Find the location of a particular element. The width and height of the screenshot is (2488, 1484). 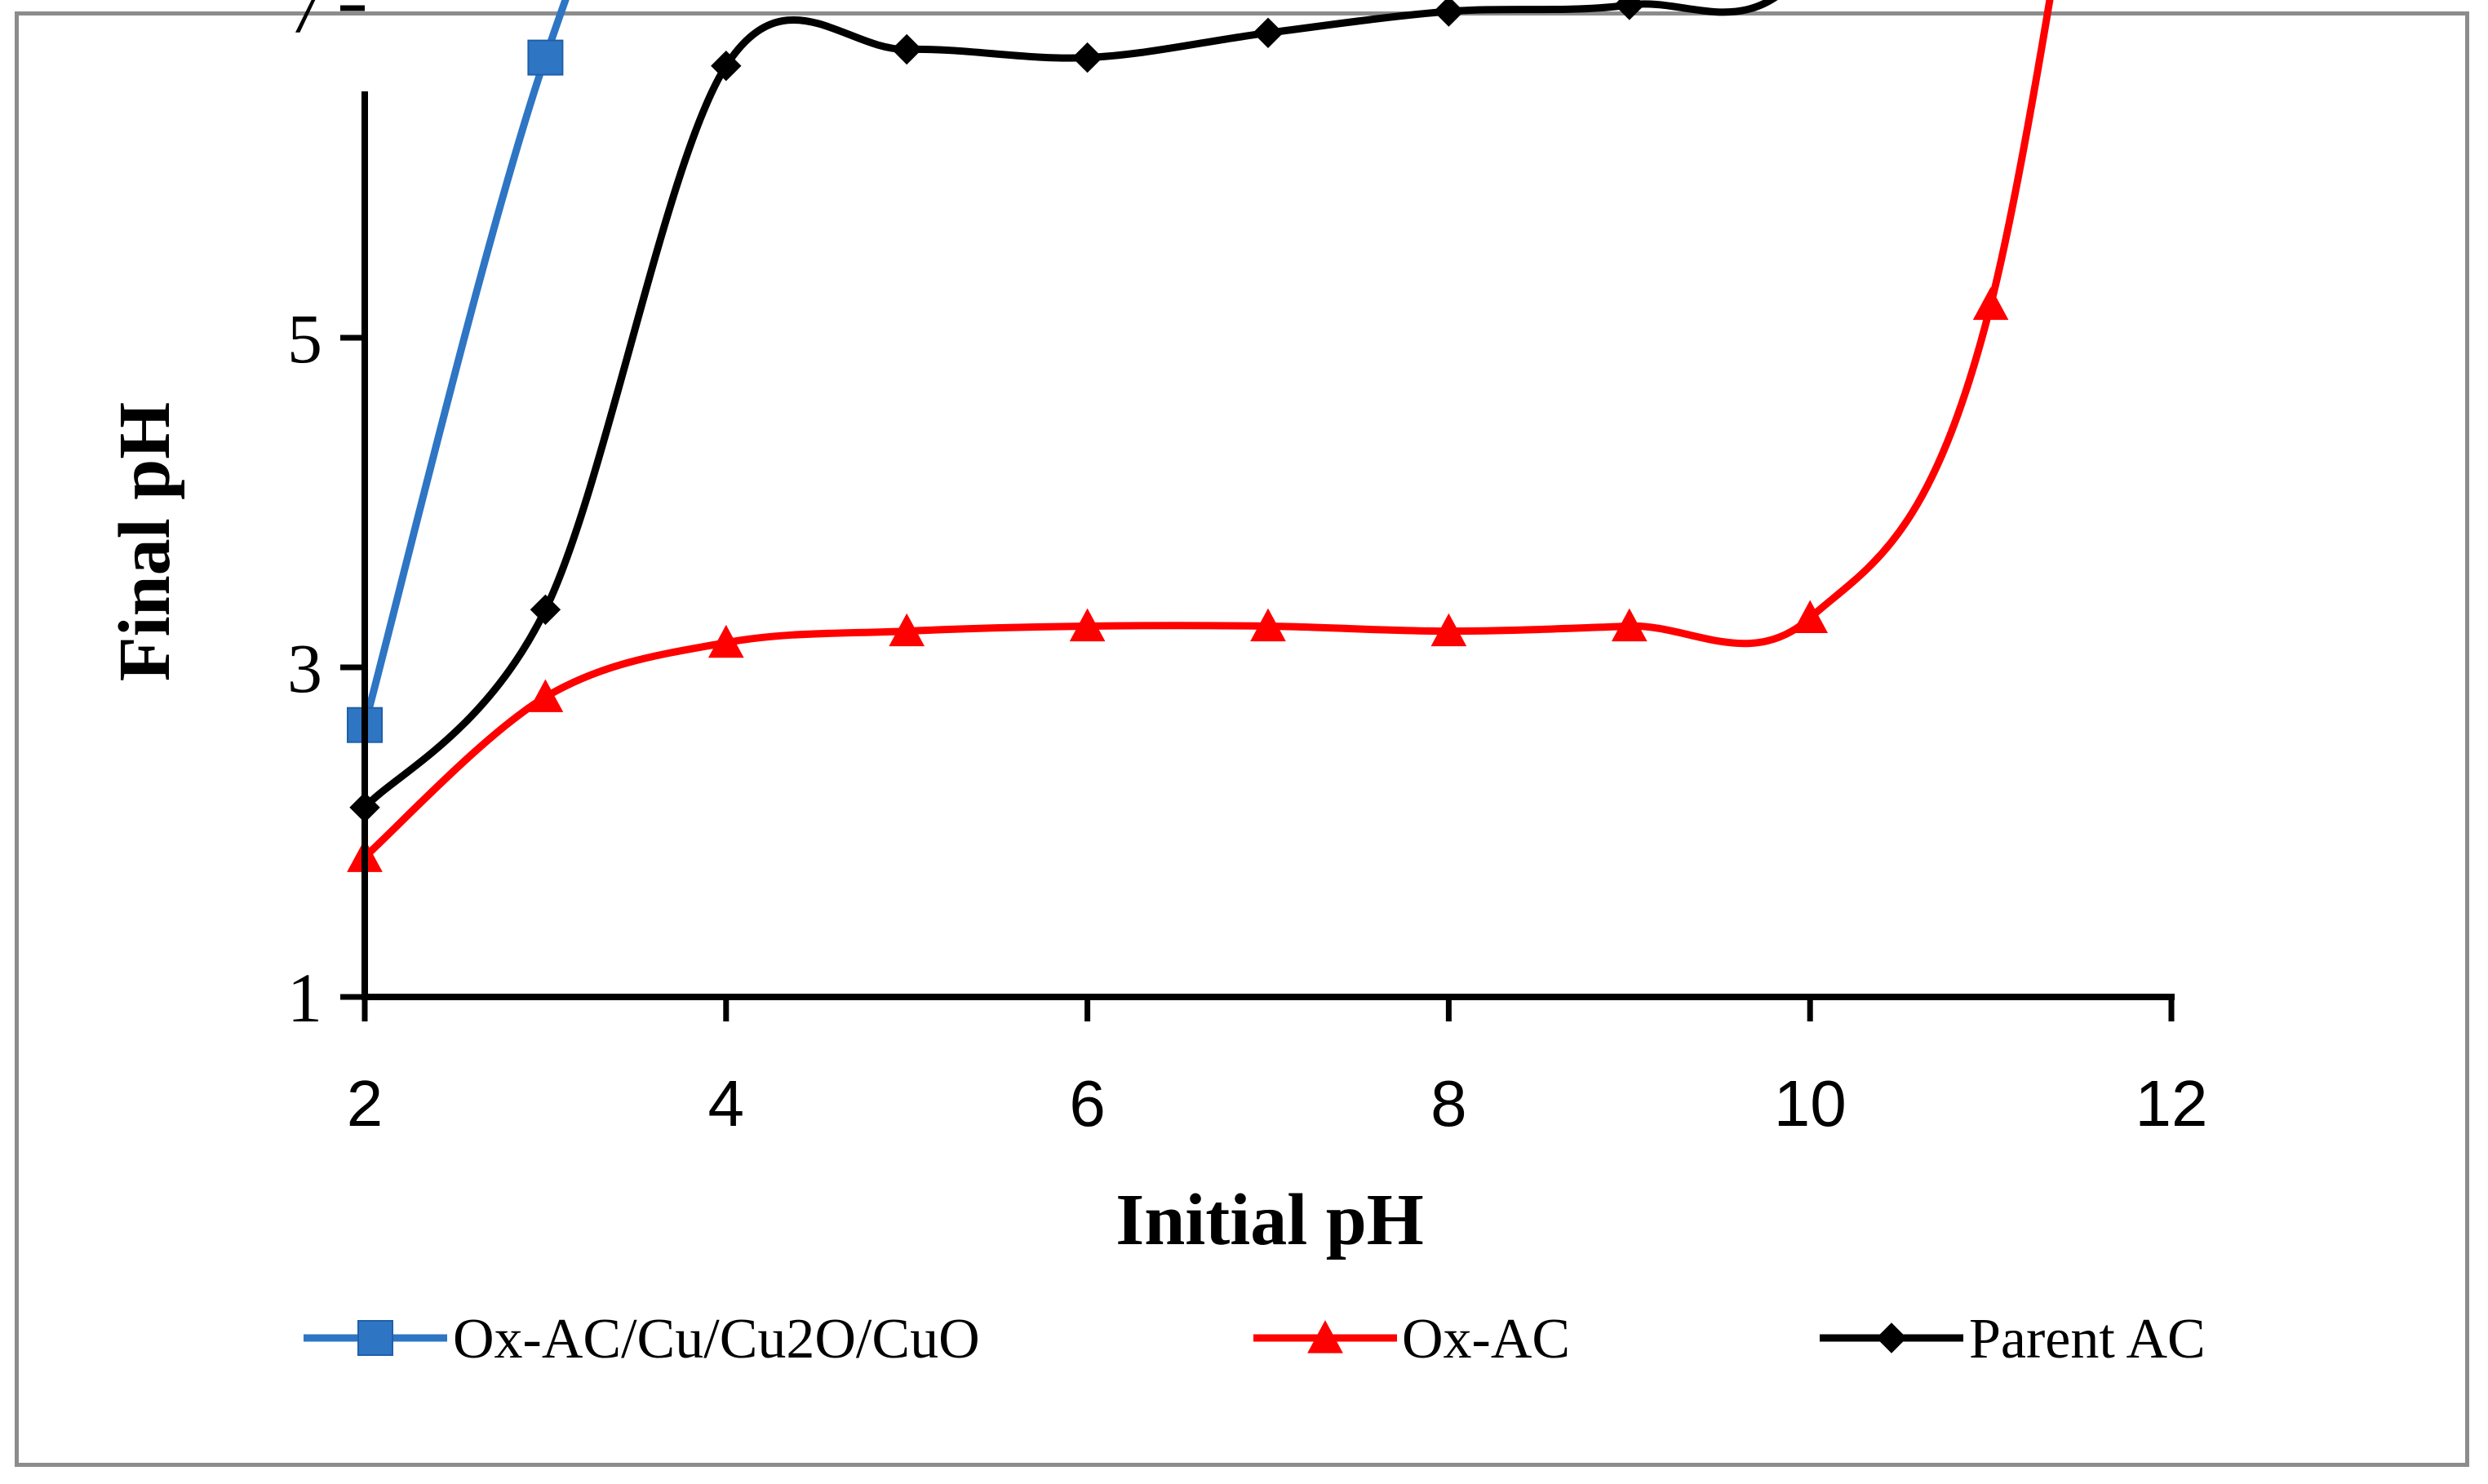

legend-item-1: Ox-AC is located at coordinates (1411, 1339).